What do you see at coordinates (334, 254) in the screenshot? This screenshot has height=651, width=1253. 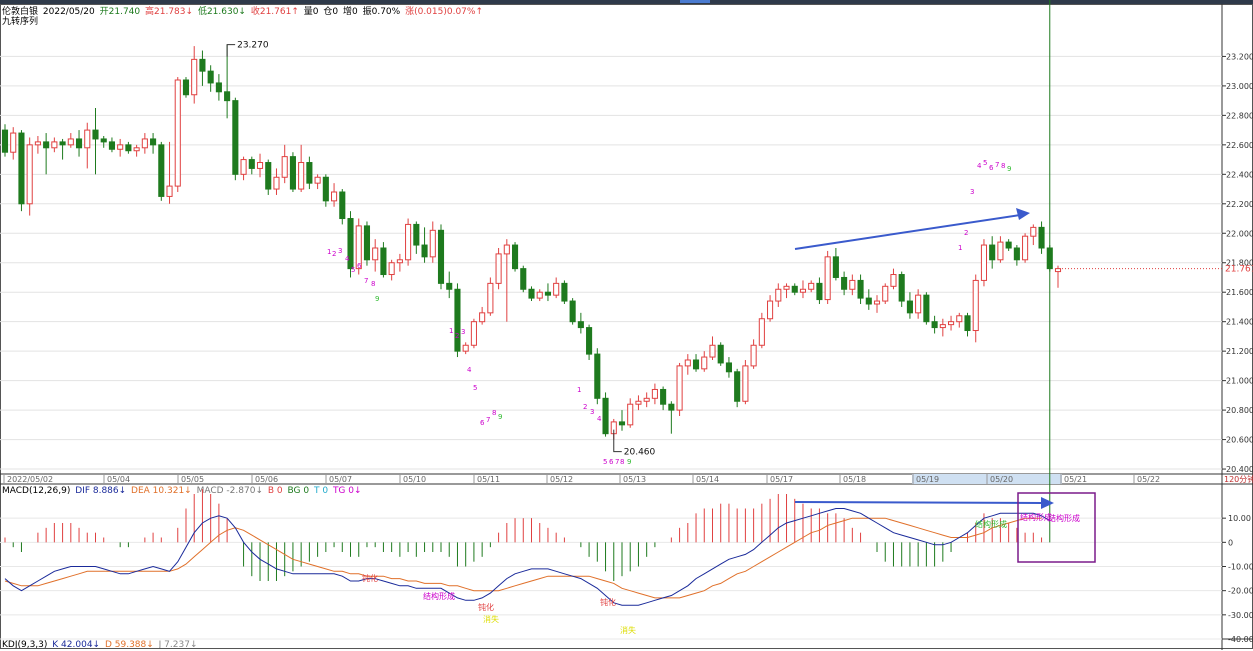 I see `td-count-label: 2` at bounding box center [334, 254].